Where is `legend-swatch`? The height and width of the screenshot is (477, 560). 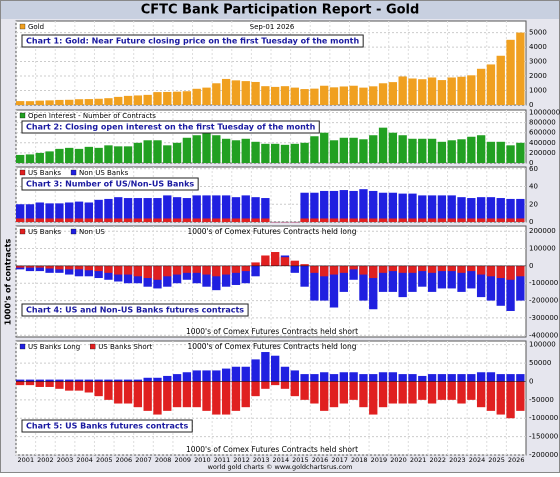 legend-swatch is located at coordinates (22, 26).